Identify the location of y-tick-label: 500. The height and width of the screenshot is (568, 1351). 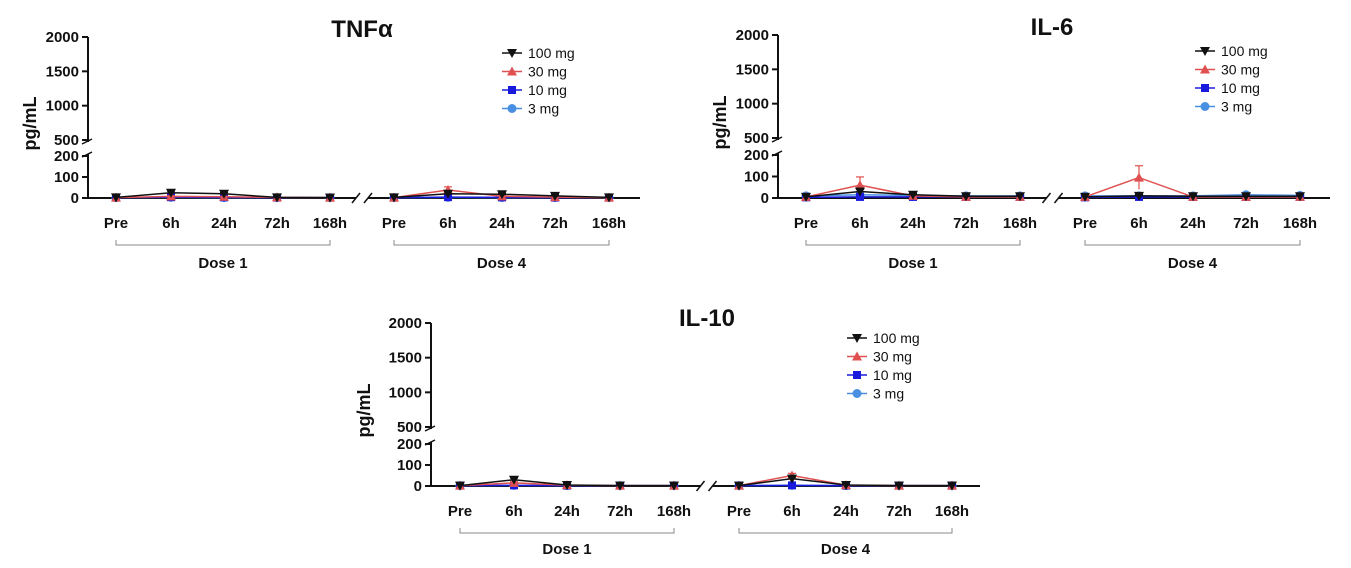
(66, 140).